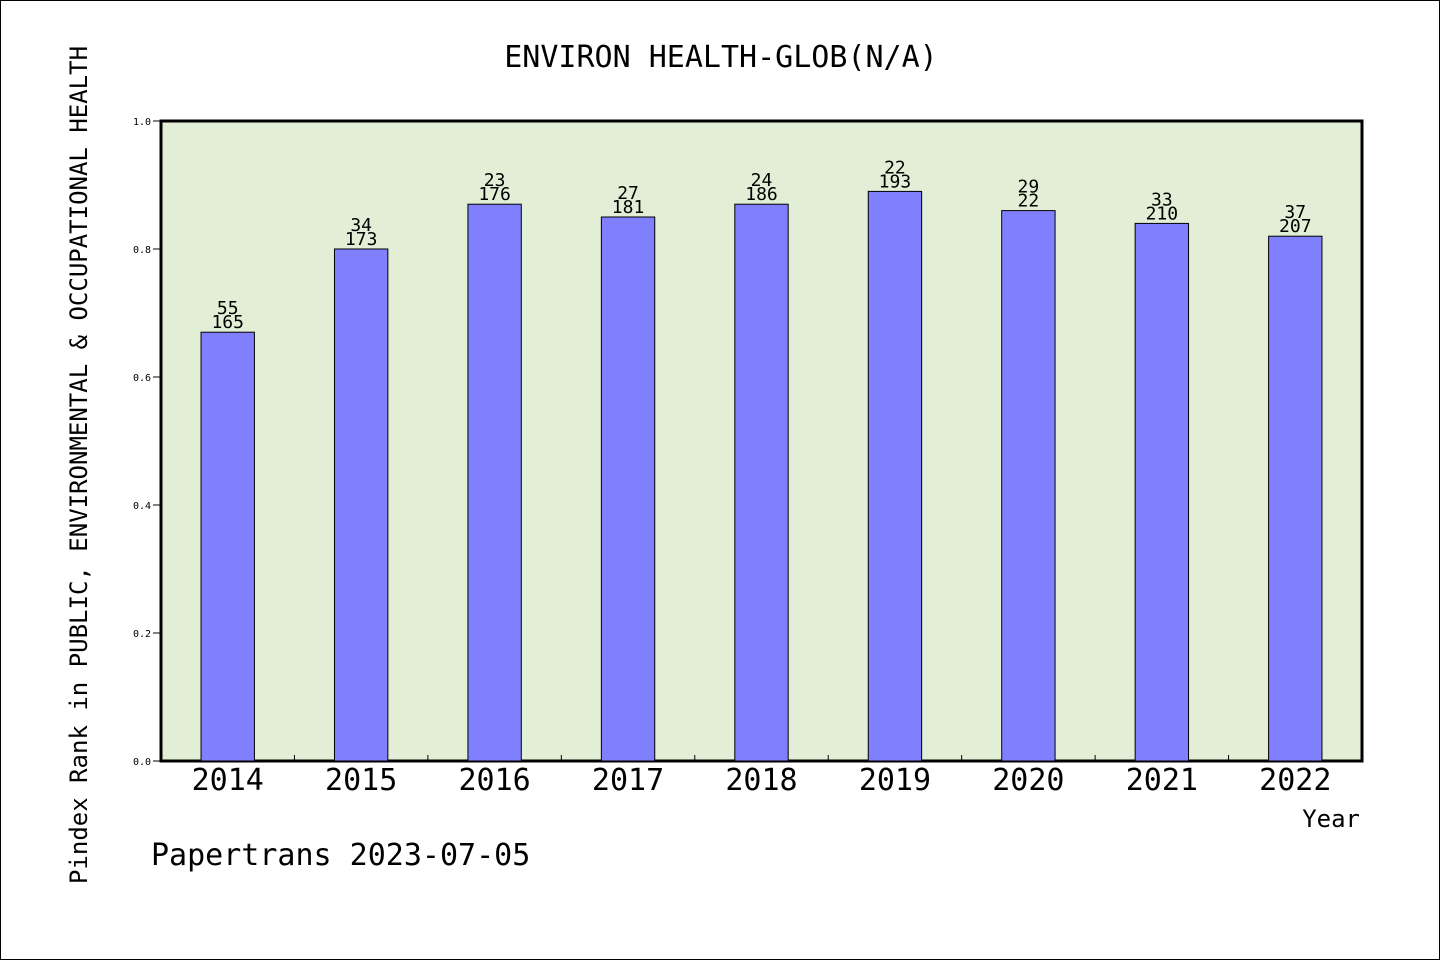 The image size is (1440, 961). I want to click on x-axis-tick-labels: 2014 2015 2016 2017 2018 2019 2020 2021 2022, so click(762, 780).